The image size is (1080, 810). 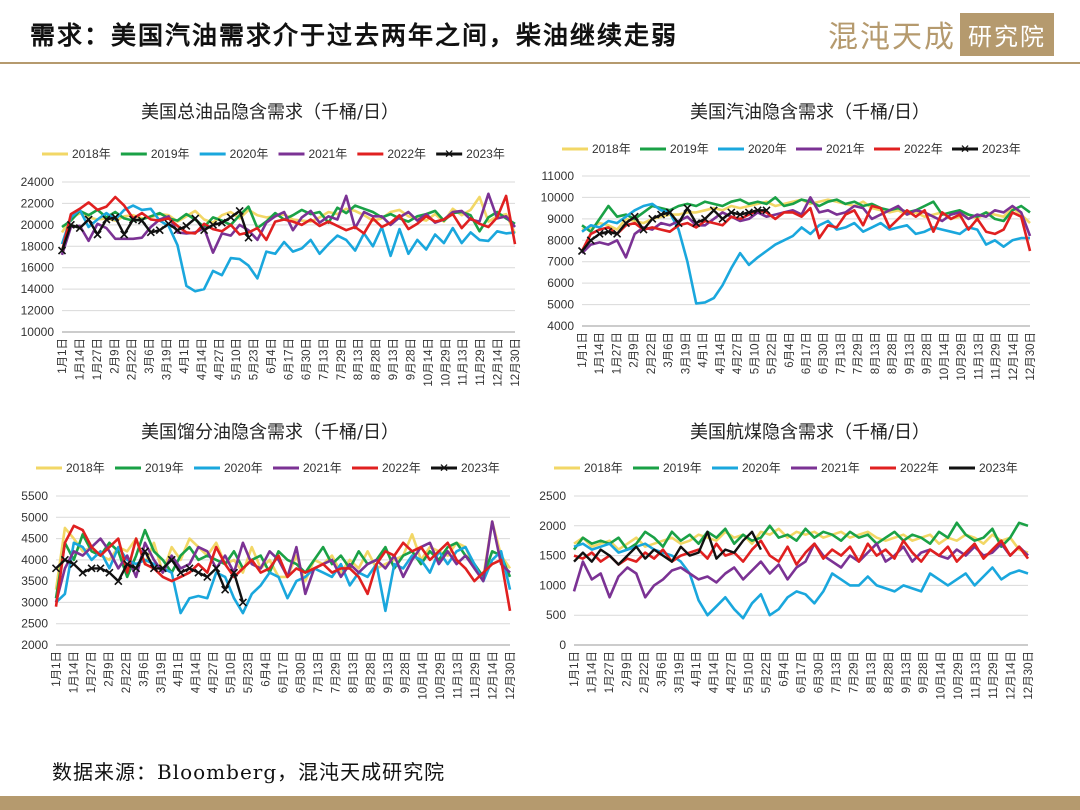 I want to click on x-tick-label: 6月17日, so click(x=290, y=359).